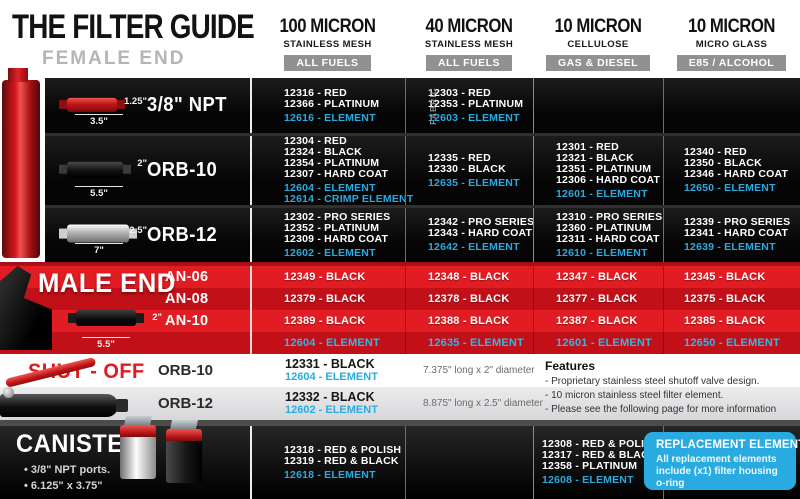  Describe the element at coordinates (327, 26) in the screenshot. I see `column-title: 100 MICRON` at that location.